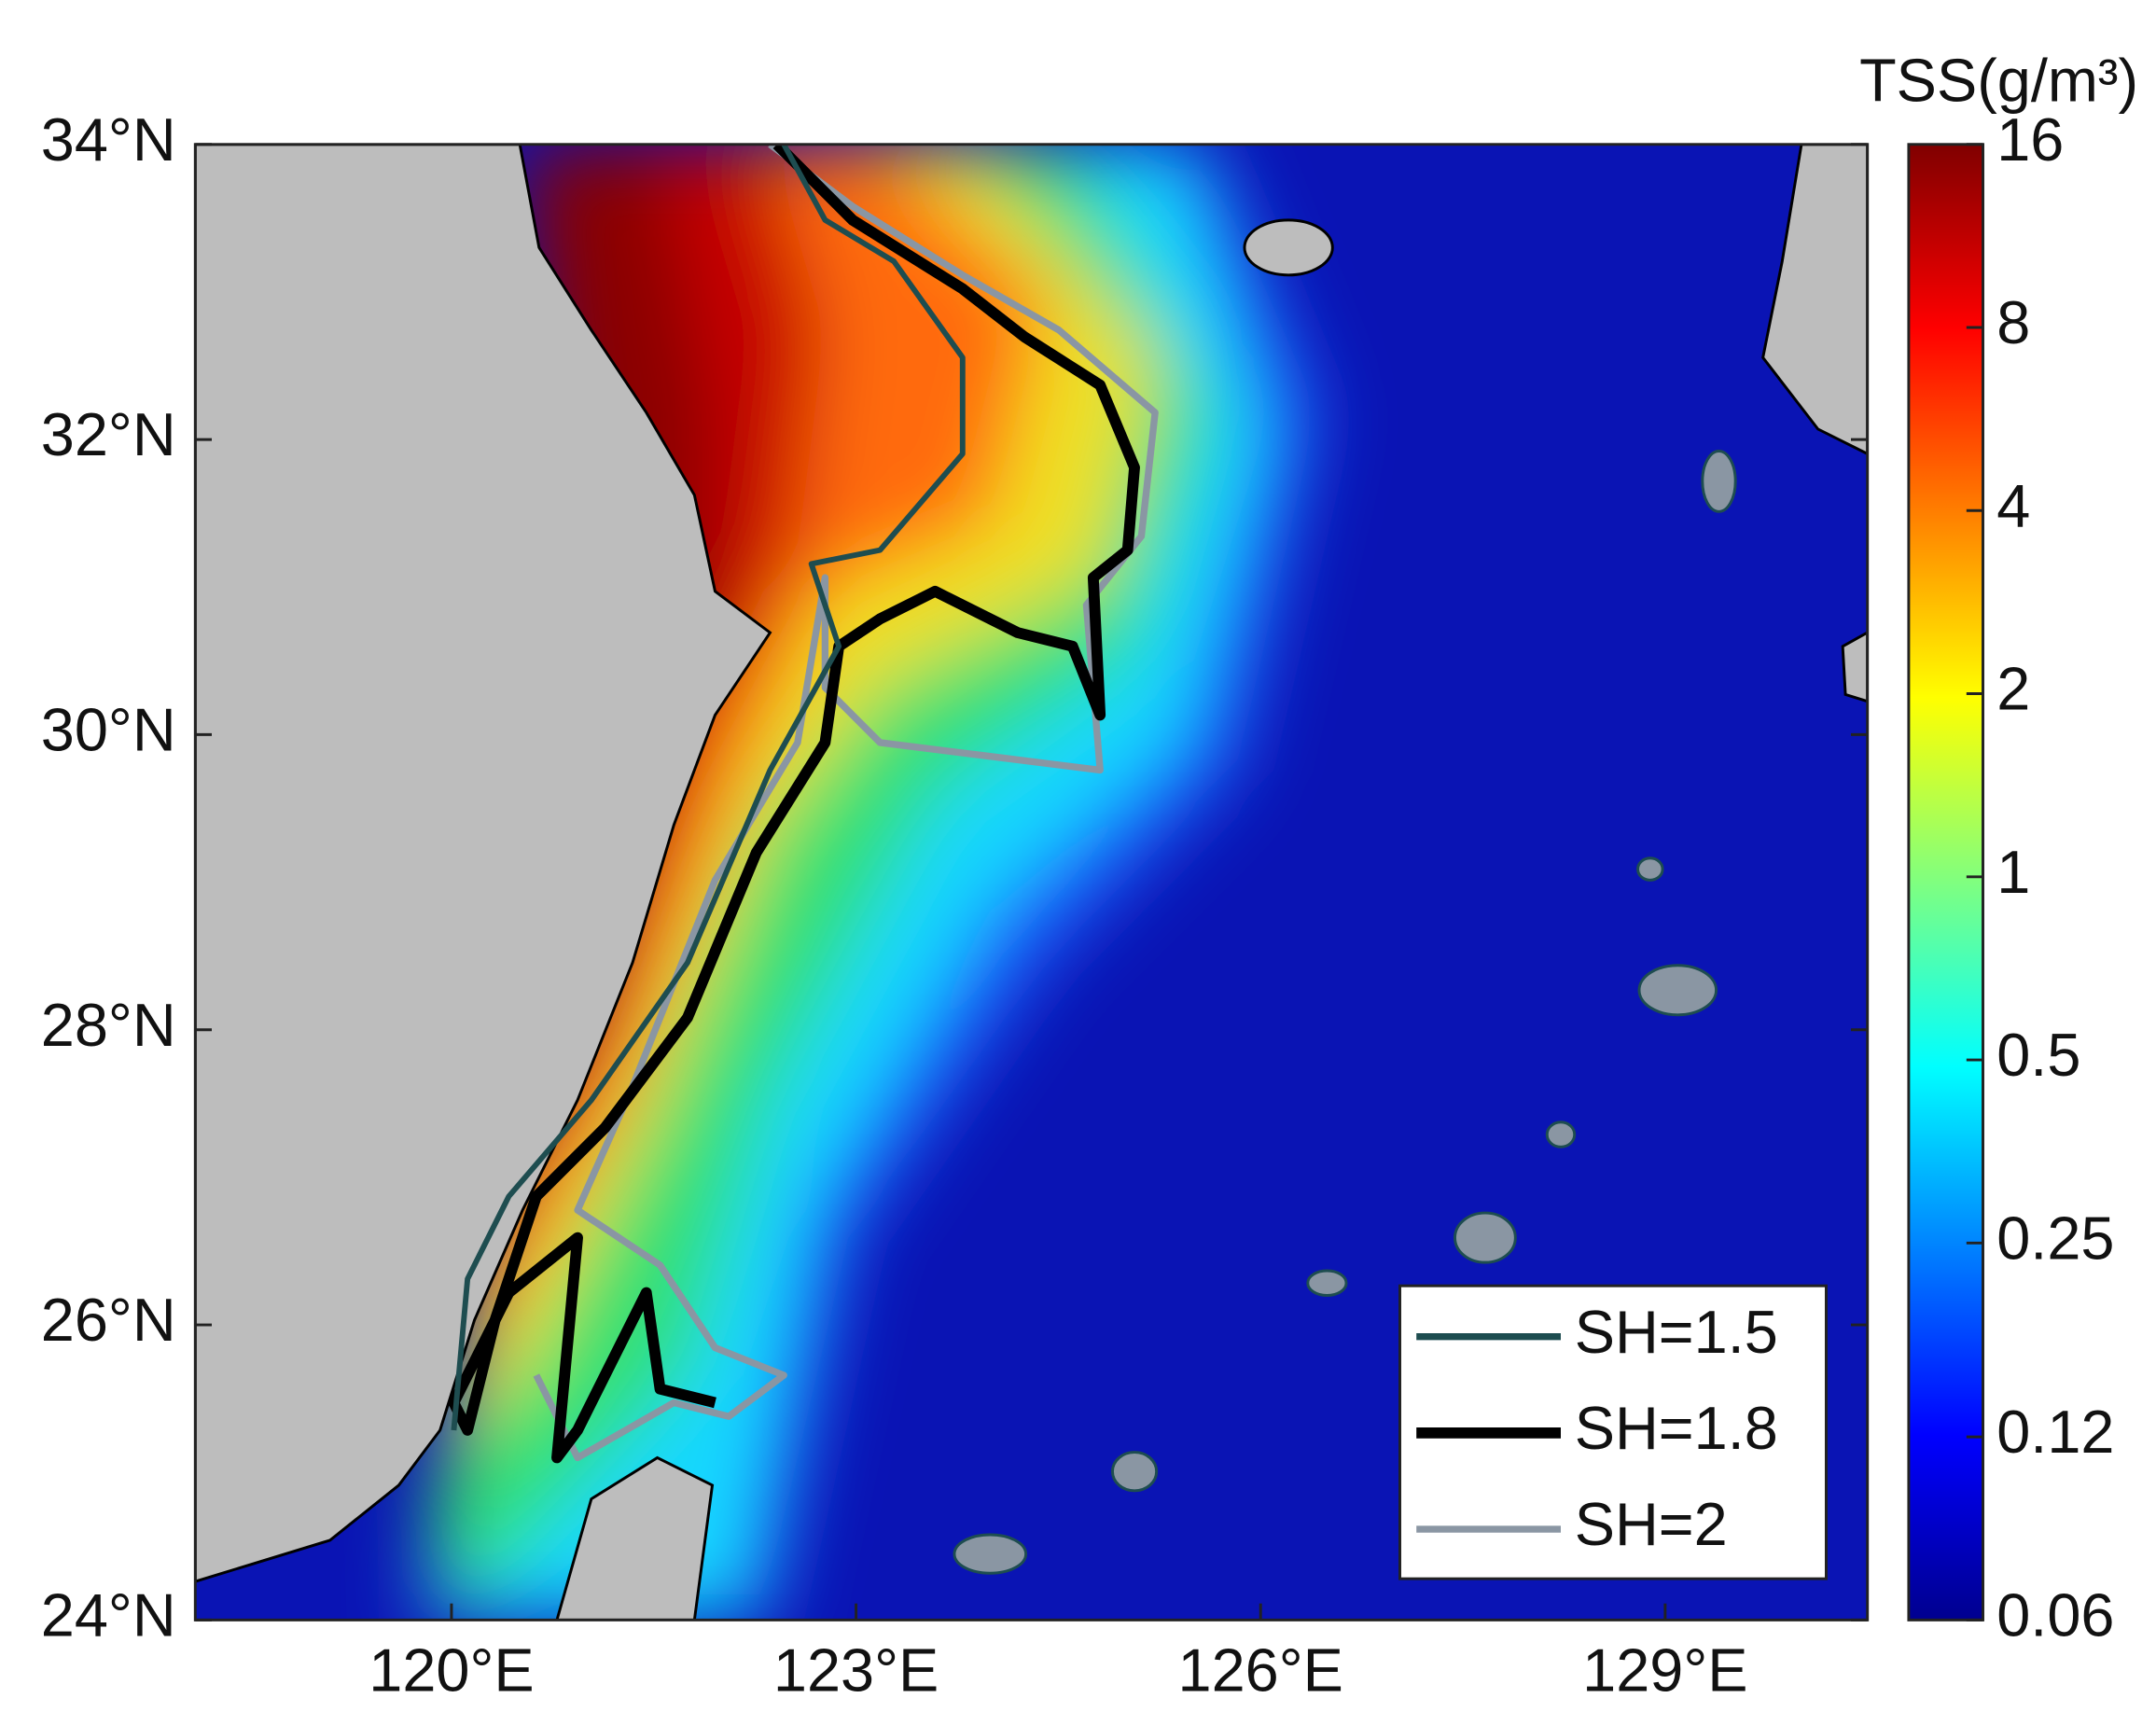 The width and height of the screenshot is (2156, 1712). What do you see at coordinates (108, 139) in the screenshot?
I see `y-tick-label: 34°N` at bounding box center [108, 139].